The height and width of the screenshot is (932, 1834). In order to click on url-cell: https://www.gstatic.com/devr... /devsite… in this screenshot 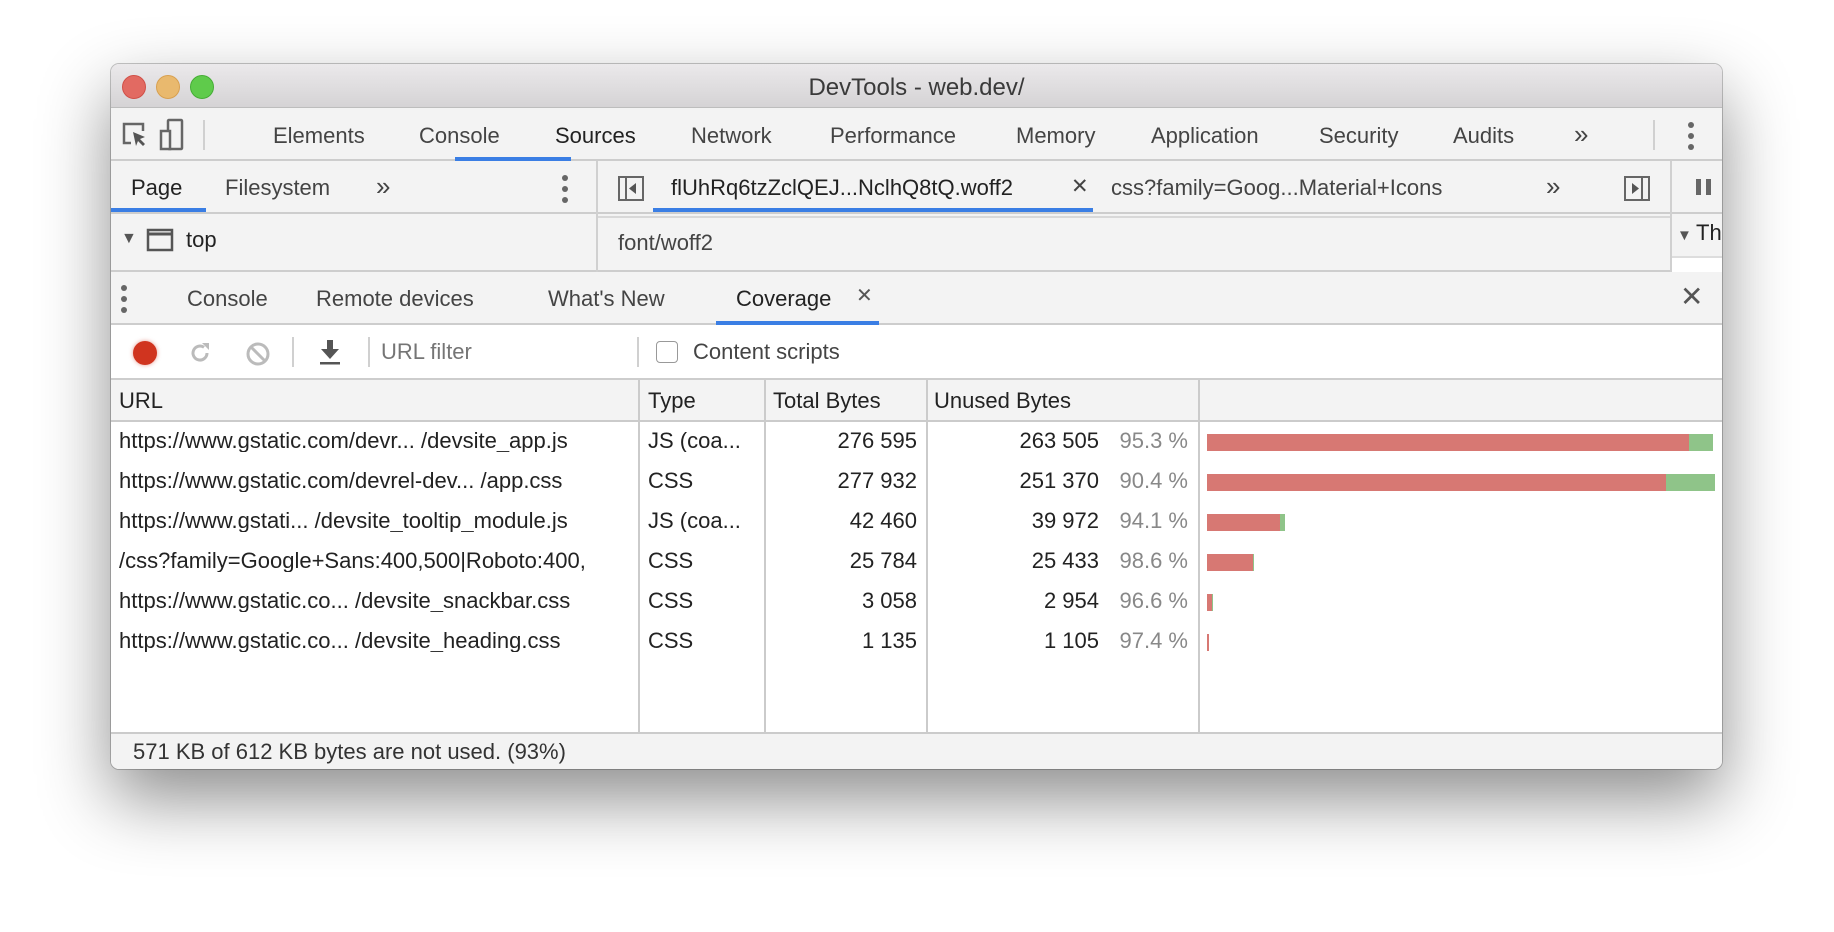, I will do `click(343, 441)`.